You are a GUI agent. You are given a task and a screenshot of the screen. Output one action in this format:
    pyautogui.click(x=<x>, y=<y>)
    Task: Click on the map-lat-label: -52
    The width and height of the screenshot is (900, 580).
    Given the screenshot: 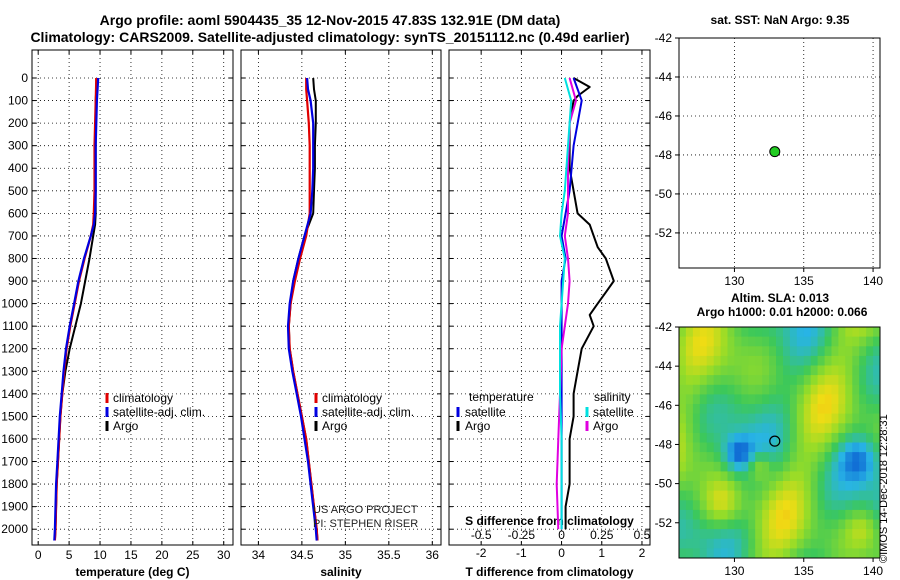 What is the action you would take?
    pyautogui.click(x=664, y=233)
    